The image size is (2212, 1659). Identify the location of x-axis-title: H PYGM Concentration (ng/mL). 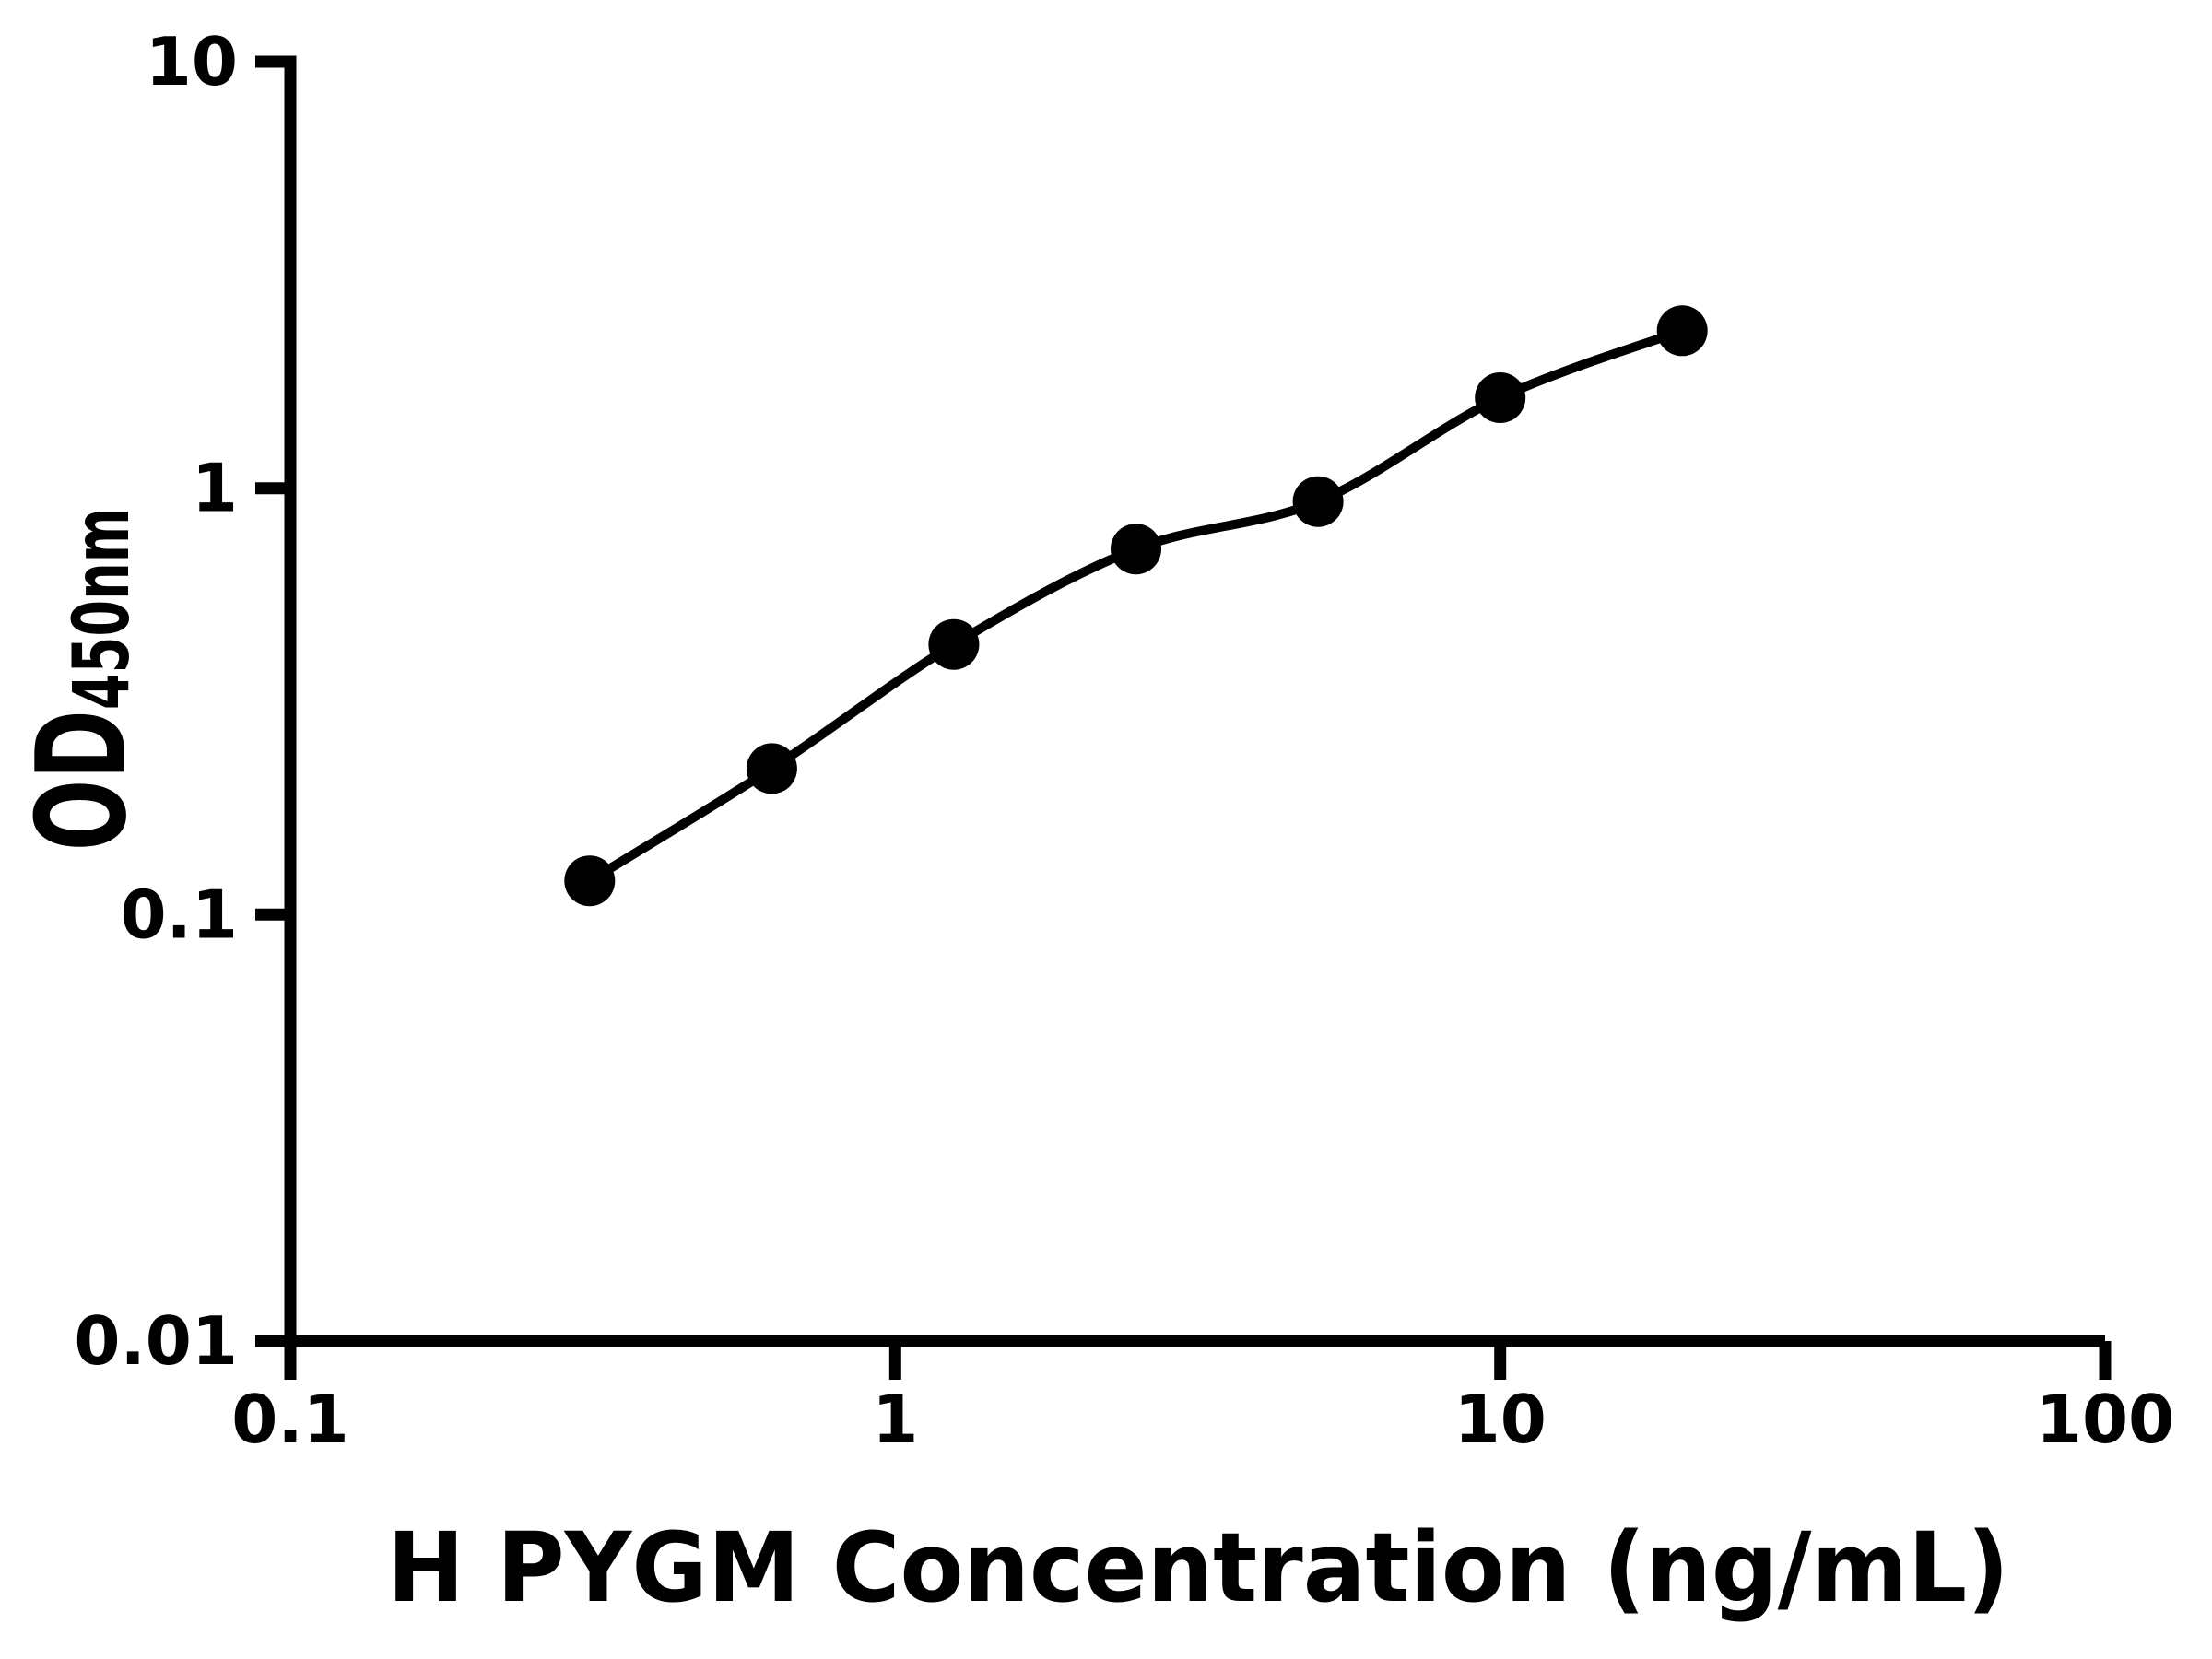
(1198, 1568).